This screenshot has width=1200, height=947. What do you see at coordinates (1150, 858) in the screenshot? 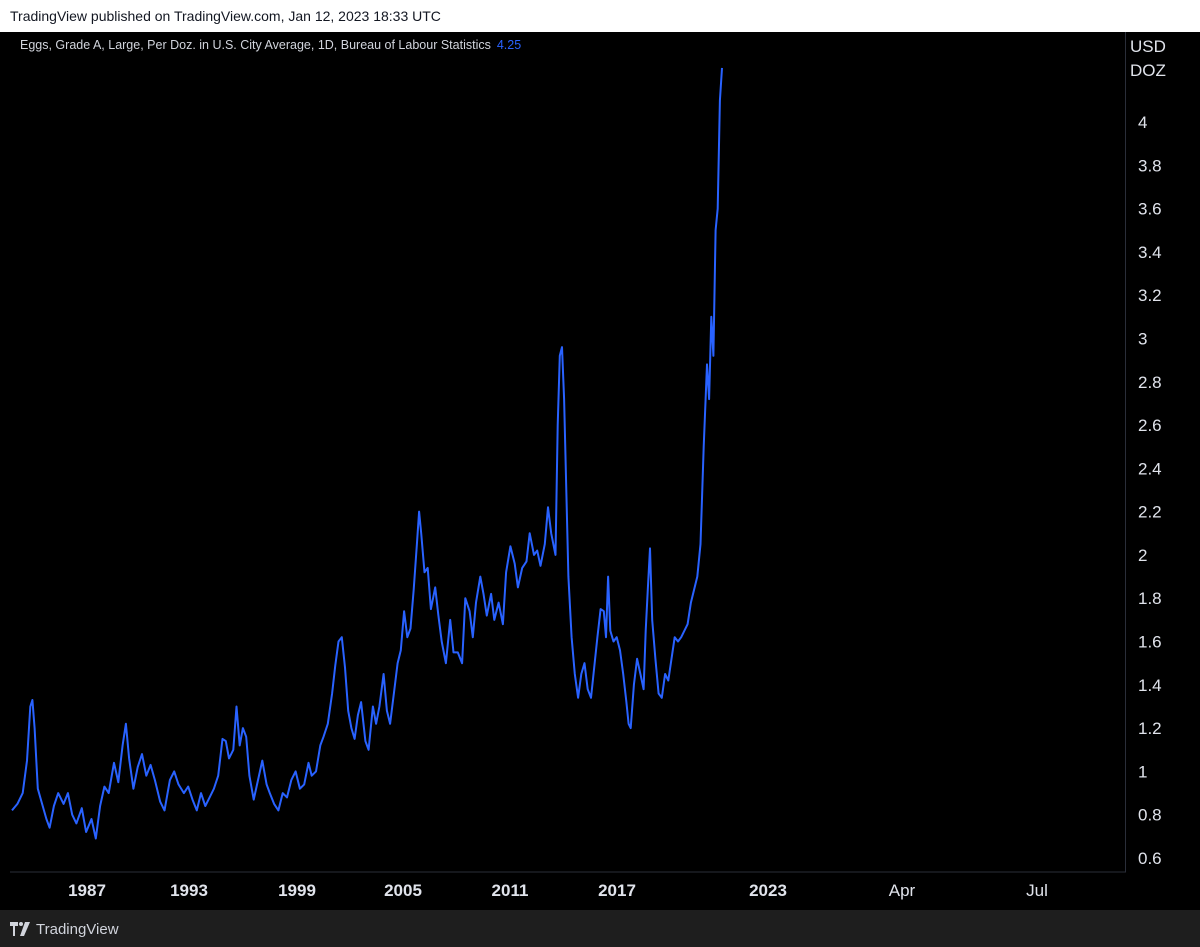
I see `y-tick-label: 0.6` at bounding box center [1150, 858].